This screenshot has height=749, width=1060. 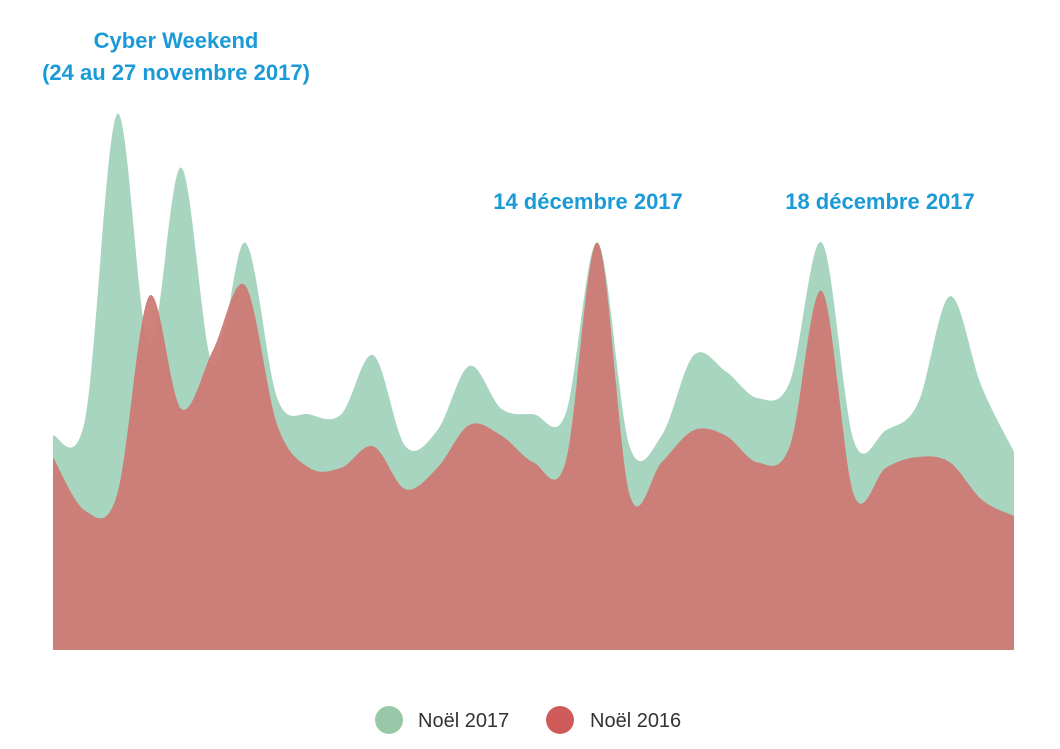 What do you see at coordinates (176, 72) in the screenshot?
I see `annotation-cyber-weekend-dates: (24 au 27 novembre 2017)` at bounding box center [176, 72].